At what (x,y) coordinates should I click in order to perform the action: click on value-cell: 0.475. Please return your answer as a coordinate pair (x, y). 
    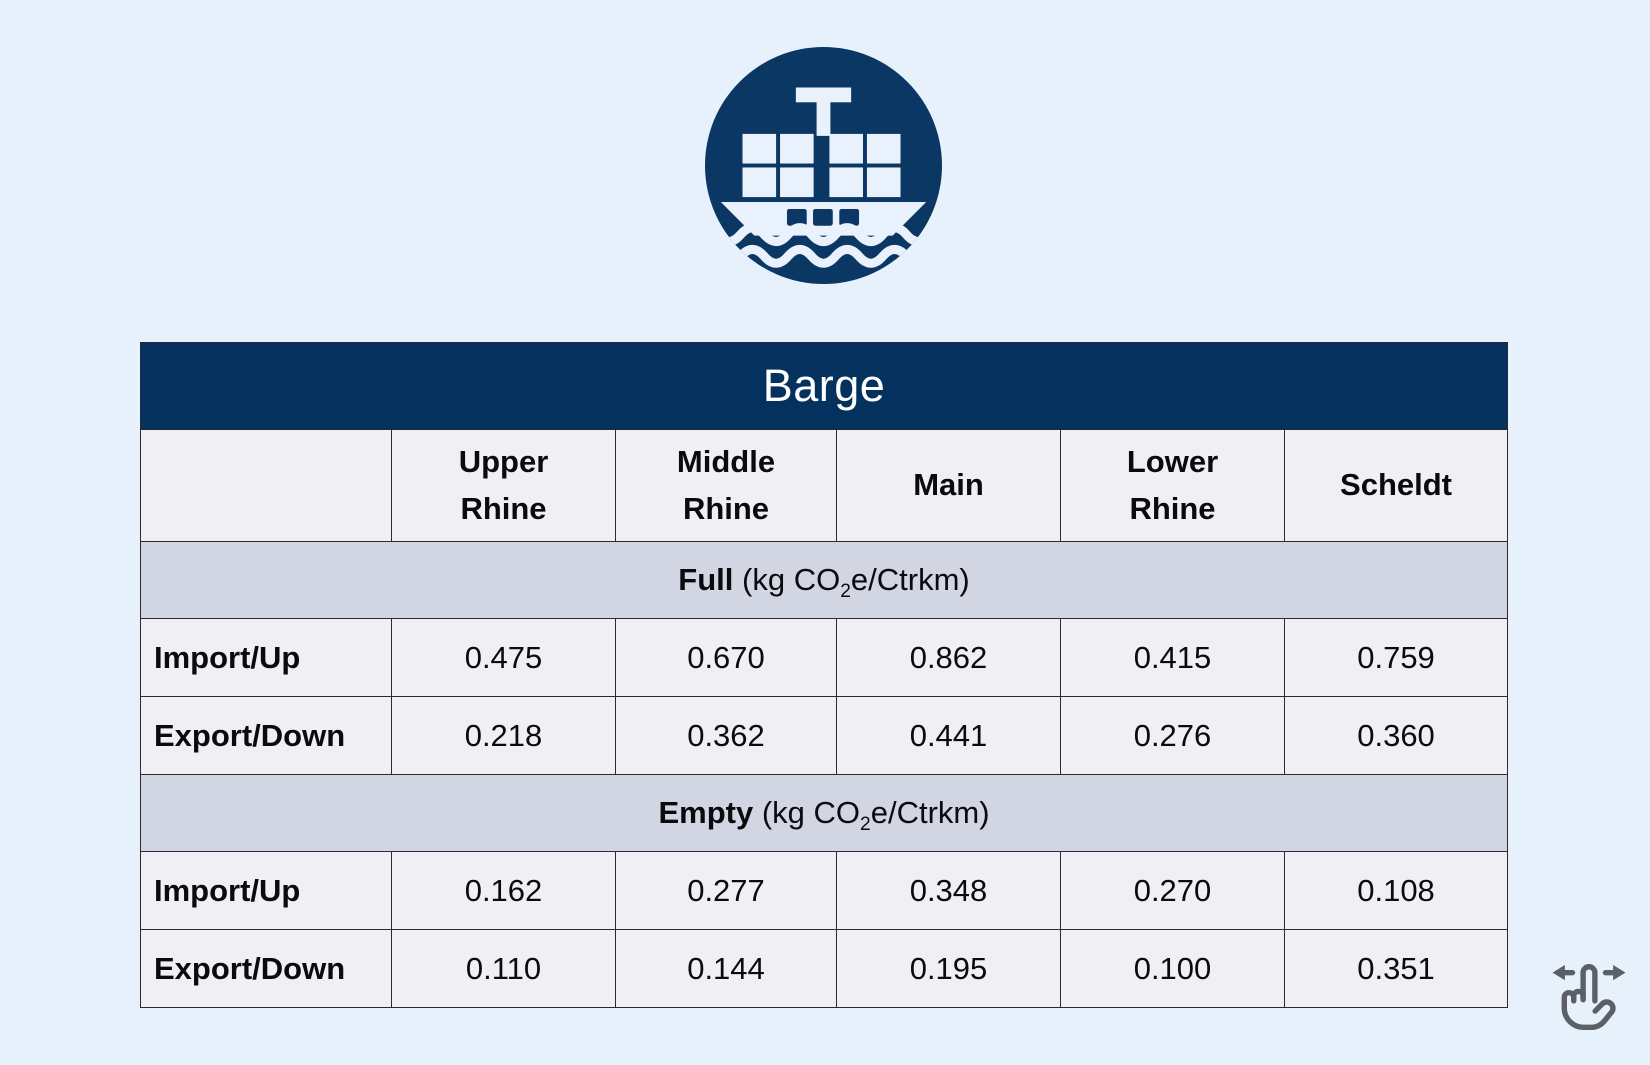
    Looking at the image, I should click on (503, 657).